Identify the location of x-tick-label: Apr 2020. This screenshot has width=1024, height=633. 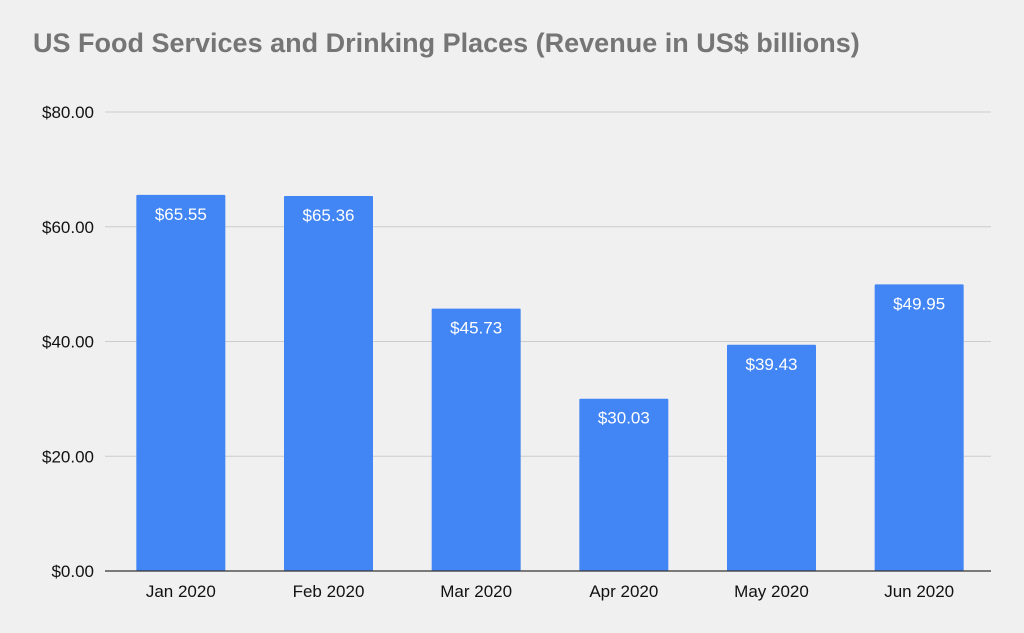
(623, 591).